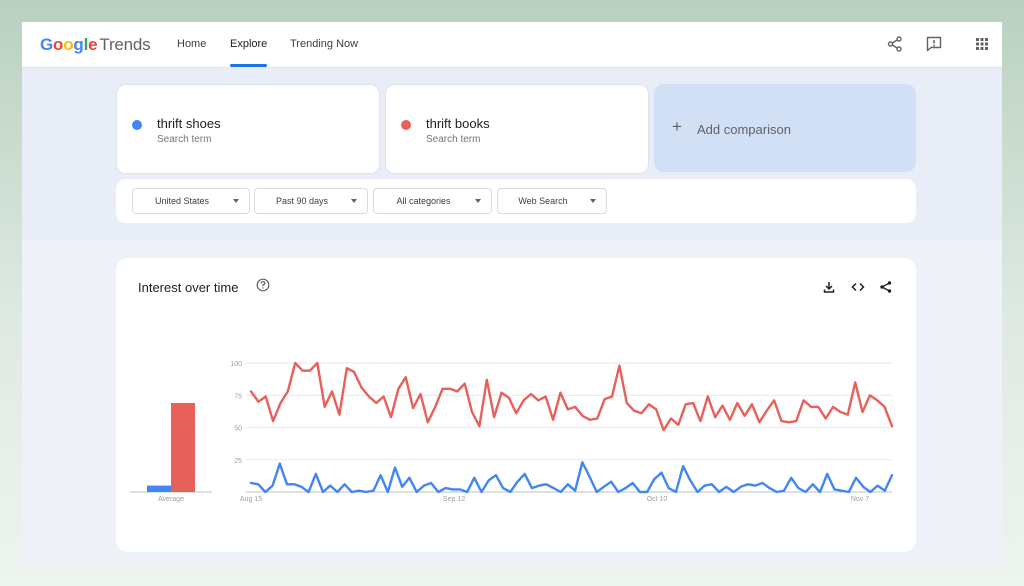 Image resolution: width=1024 pixels, height=586 pixels. Describe the element at coordinates (248, 129) in the screenshot. I see `term-card-1: thrift shoes Search term` at that location.